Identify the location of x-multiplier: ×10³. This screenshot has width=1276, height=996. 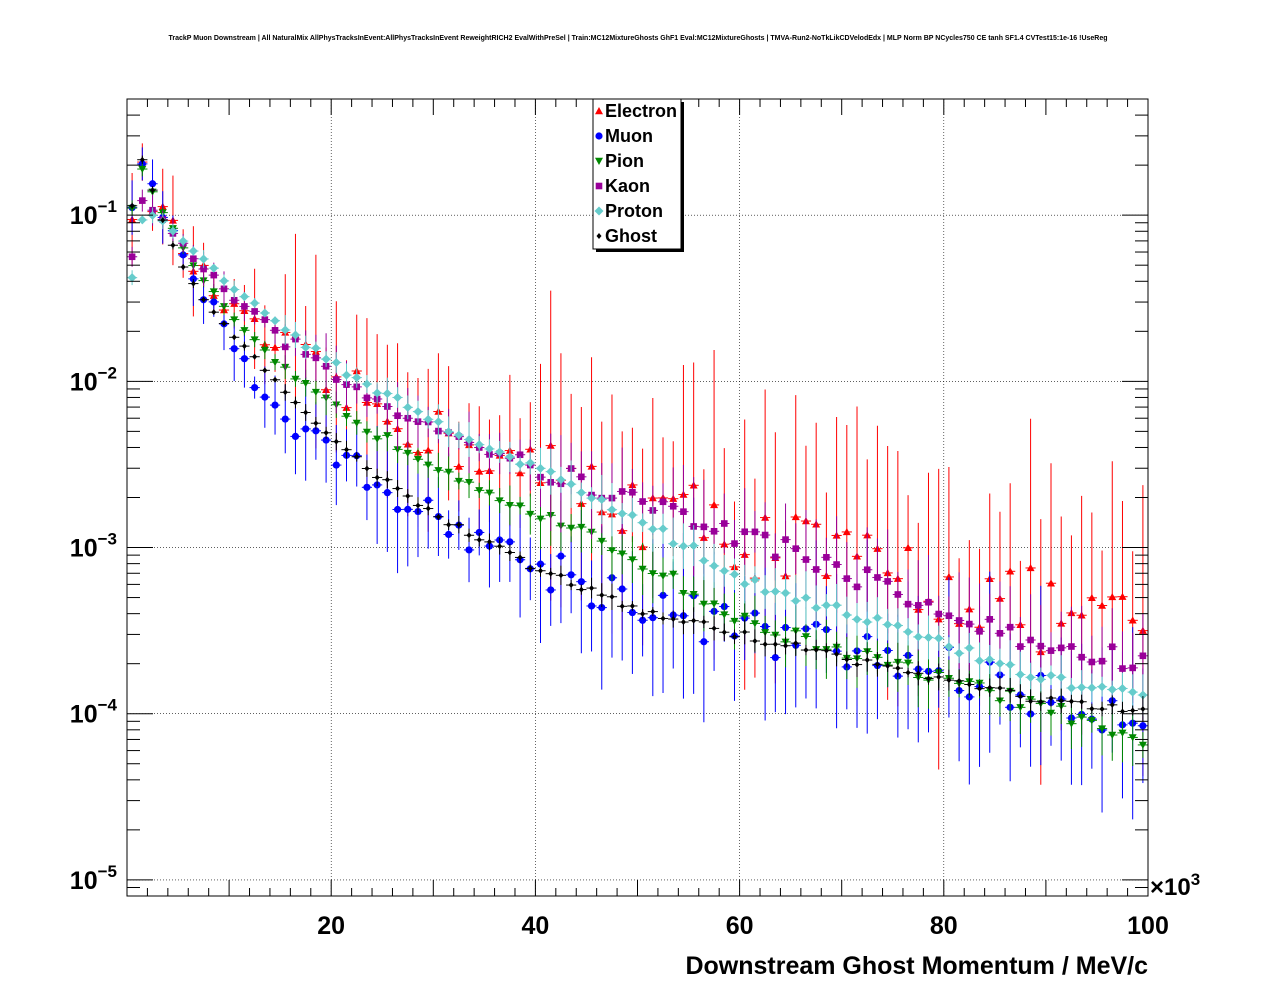
(1175, 885).